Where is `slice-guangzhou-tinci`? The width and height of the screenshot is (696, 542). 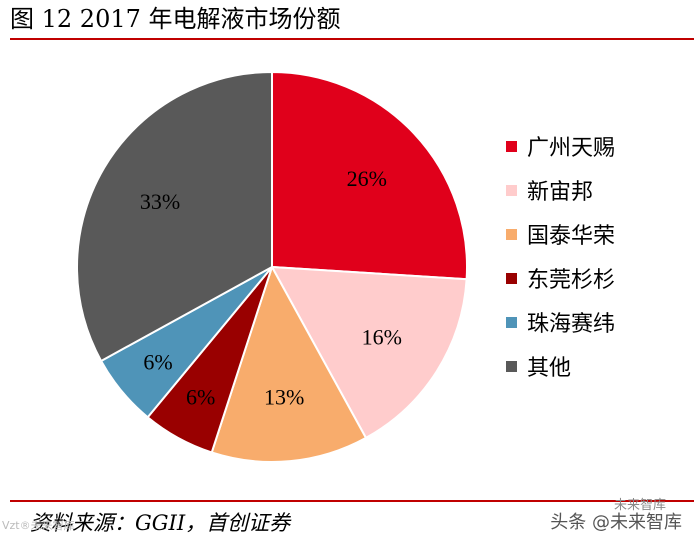
slice-guangzhou-tinci is located at coordinates (370, 175).